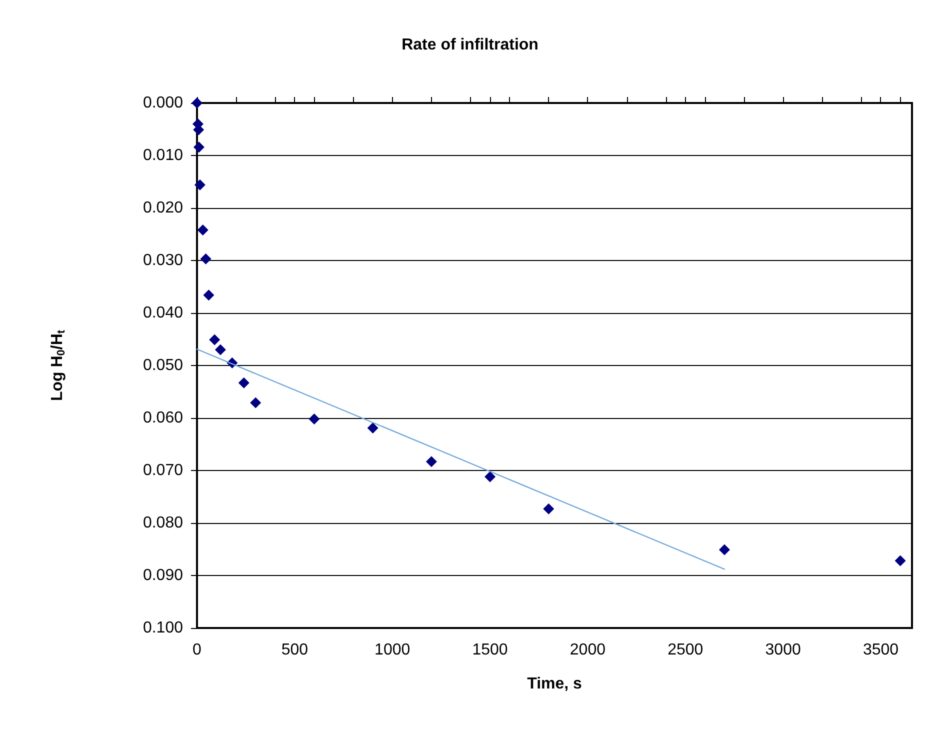  What do you see at coordinates (163, 365) in the screenshot?
I see `y-tick-label: 0.050` at bounding box center [163, 365].